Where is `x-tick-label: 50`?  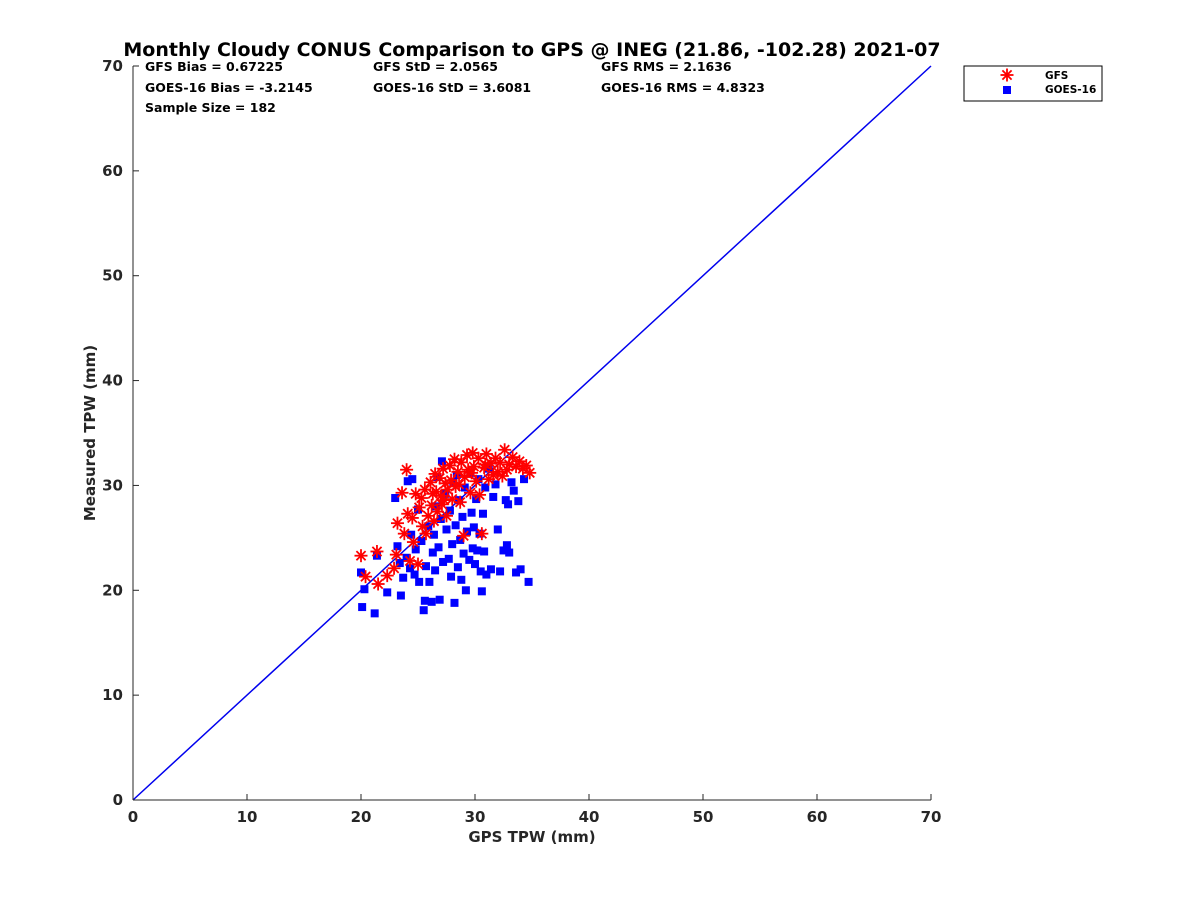 x-tick-label: 50 is located at coordinates (703, 817).